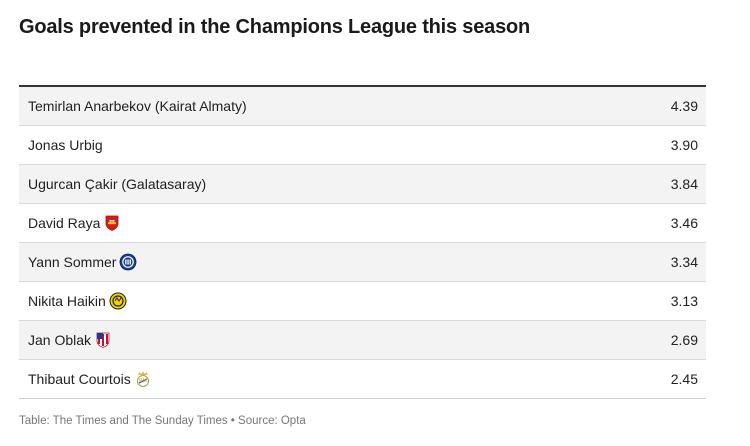 This screenshot has width=750, height=446. I want to click on inter-crest-icon, so click(128, 262).